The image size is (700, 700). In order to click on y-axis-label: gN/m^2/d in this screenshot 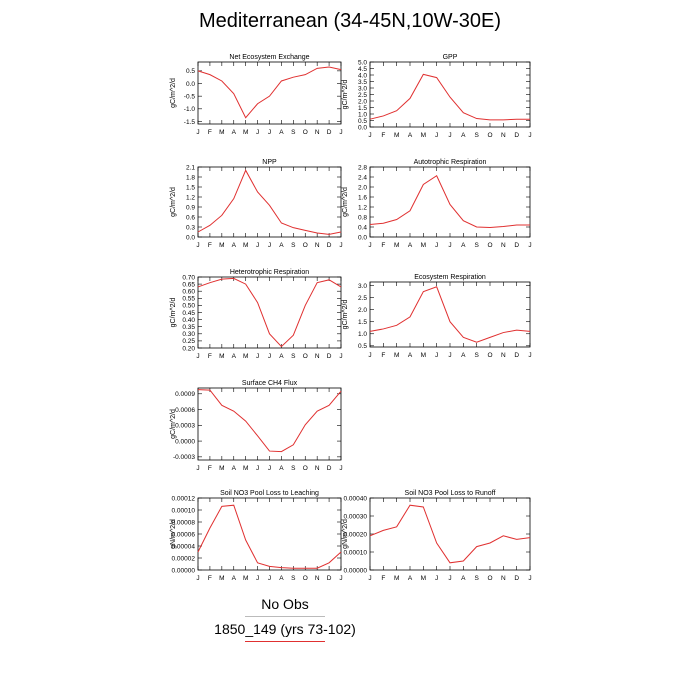, I will do `click(173, 534)`.